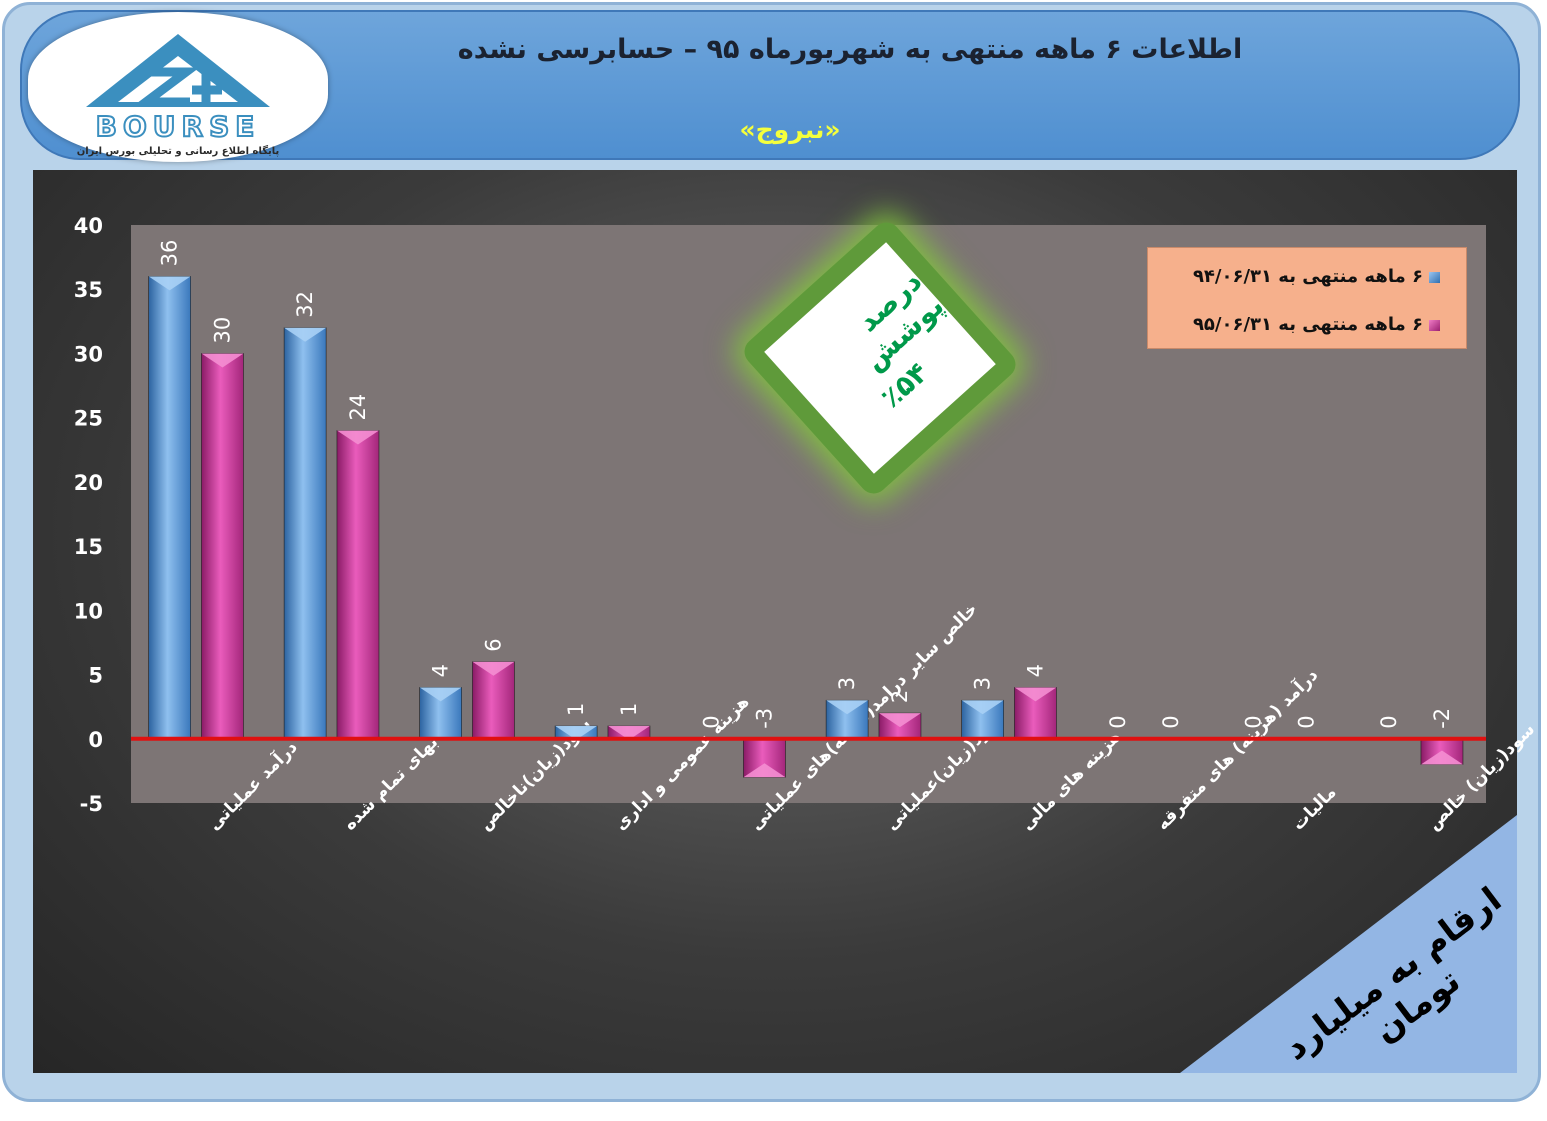 The height and width of the screenshot is (1121, 1547). Describe the element at coordinates (441, 670) in the screenshot. I see `data-label-series-1: 4` at that location.